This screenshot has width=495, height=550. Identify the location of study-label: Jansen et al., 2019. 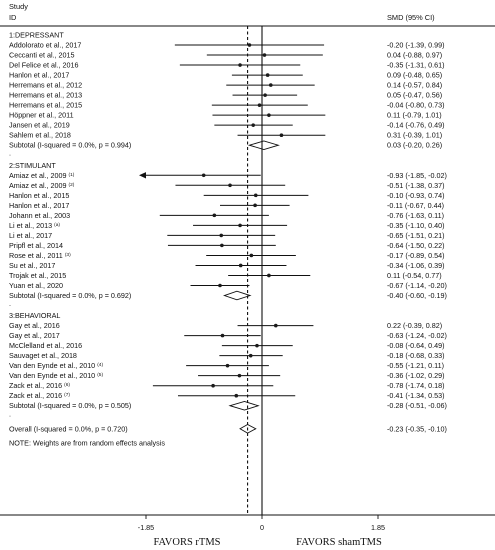
(39, 125).